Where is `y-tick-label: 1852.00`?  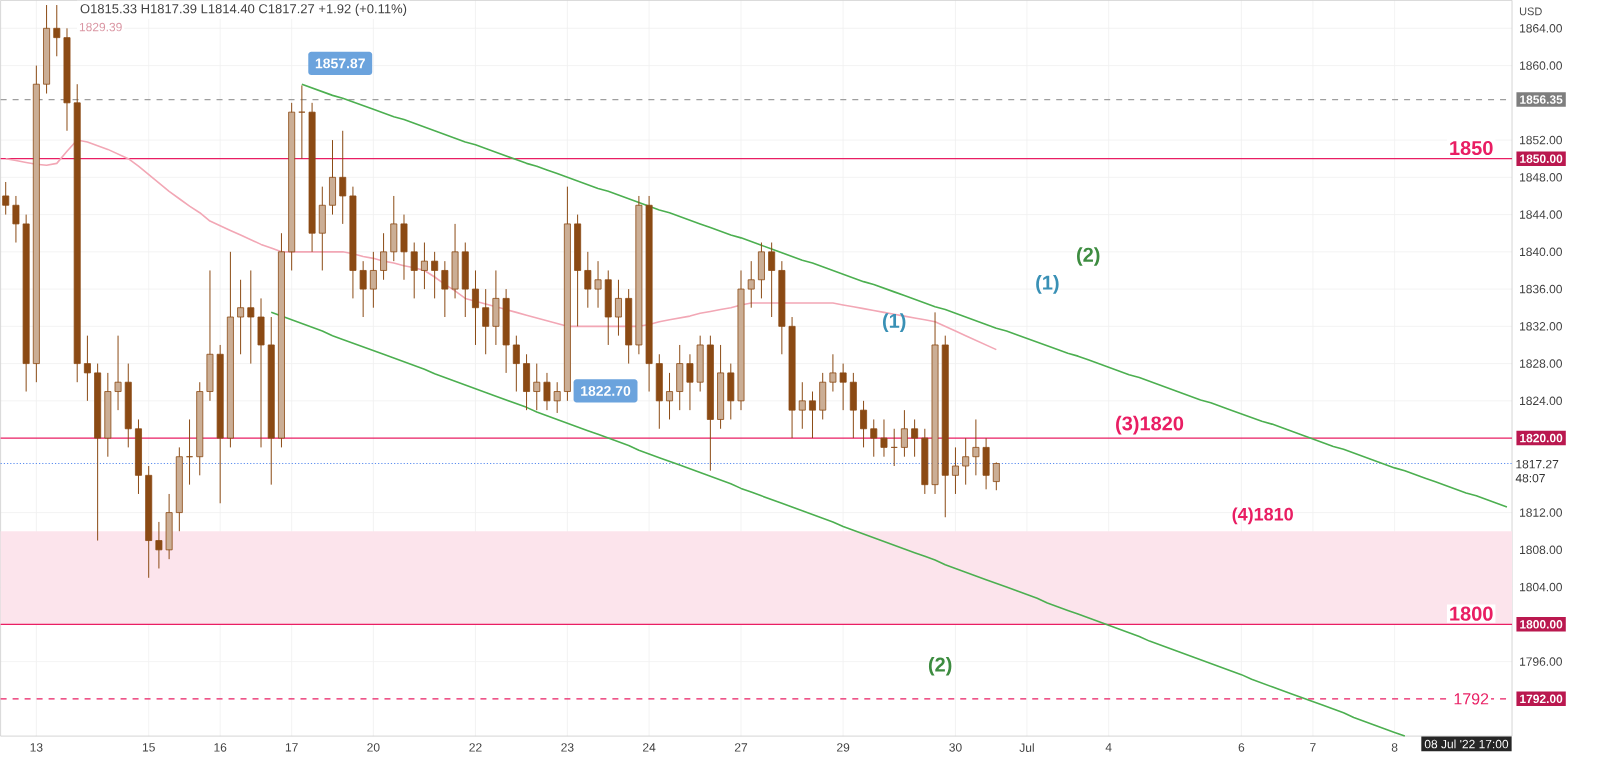
y-tick-label: 1852.00 is located at coordinates (1541, 140).